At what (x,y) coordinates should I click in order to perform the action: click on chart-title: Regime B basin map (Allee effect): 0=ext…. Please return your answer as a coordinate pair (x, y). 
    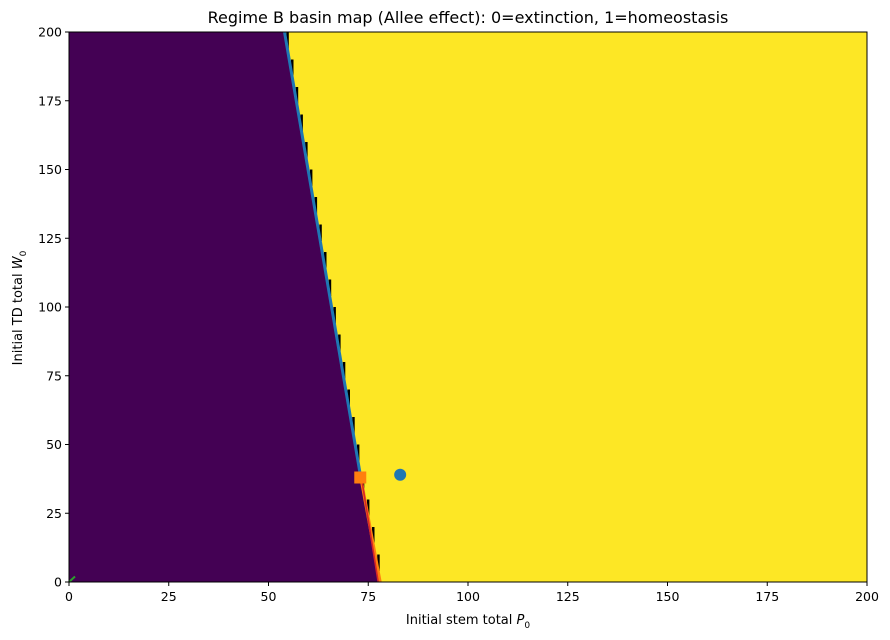
    Looking at the image, I should click on (468, 17).